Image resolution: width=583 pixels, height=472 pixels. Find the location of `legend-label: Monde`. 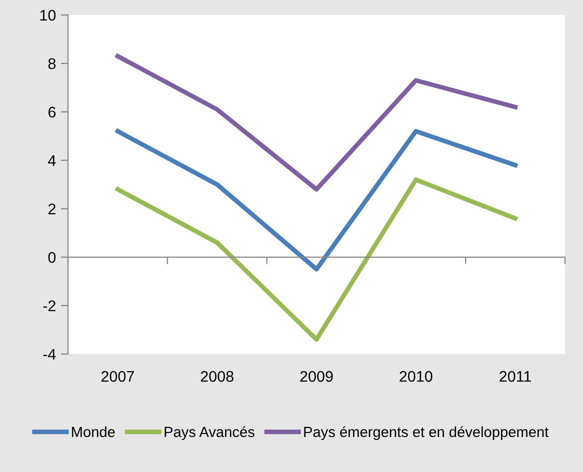

legend-label: Monde is located at coordinates (93, 432).